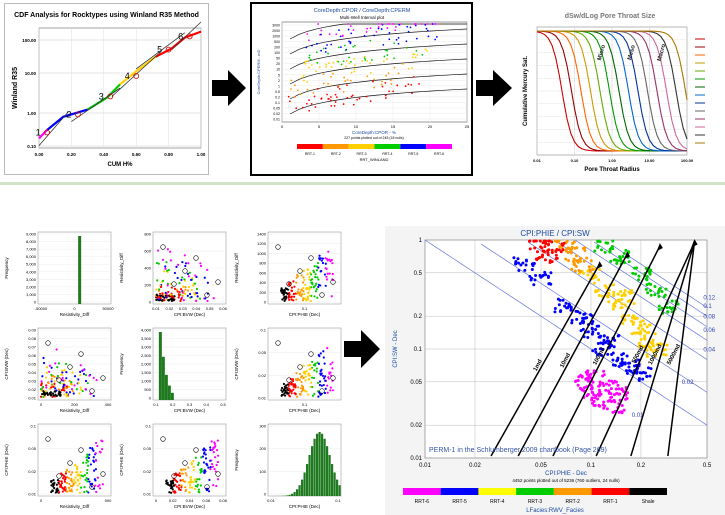 The height and width of the screenshot is (515, 725). Describe the element at coordinates (271, 500) in the screenshot. I see `grid-x-tick: 0.01` at that location.